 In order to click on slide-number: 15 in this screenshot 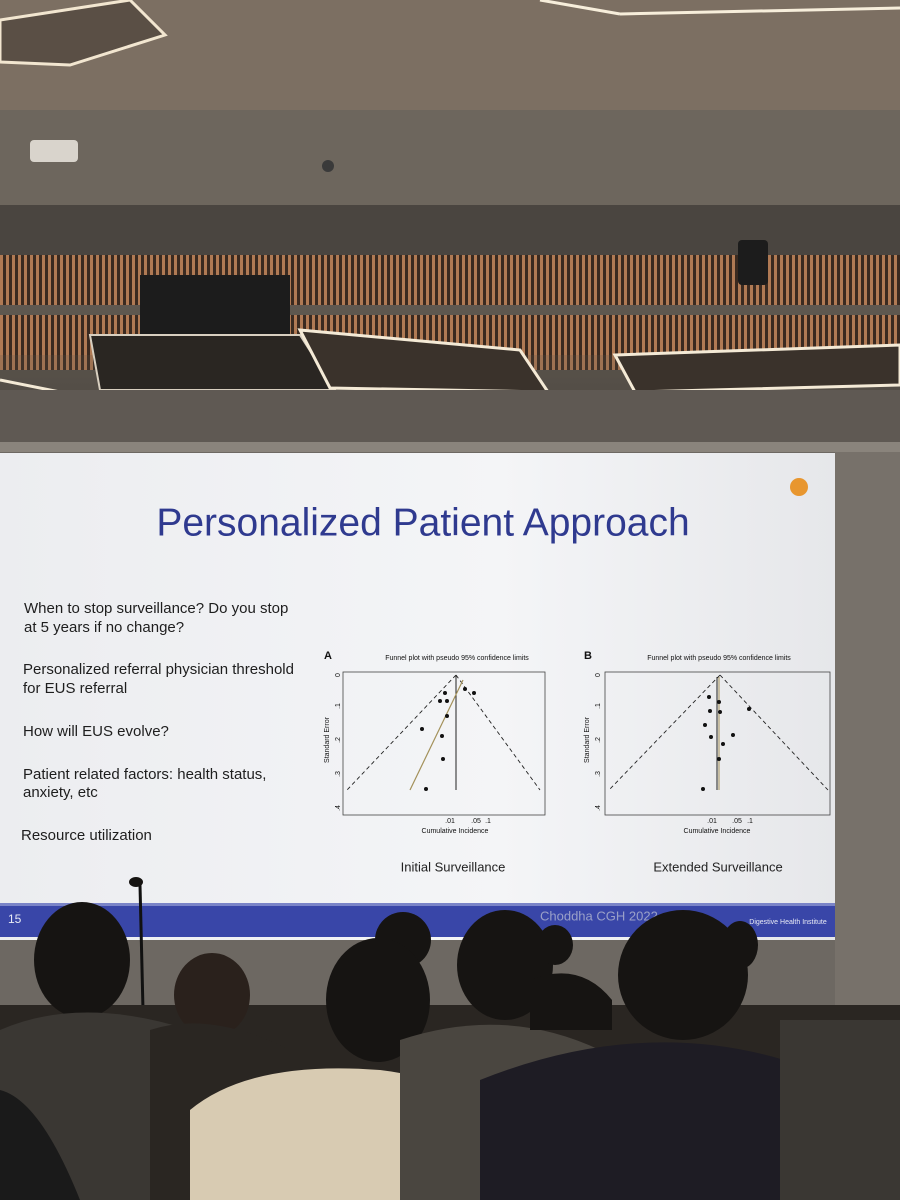, I will do `click(15, 919)`.